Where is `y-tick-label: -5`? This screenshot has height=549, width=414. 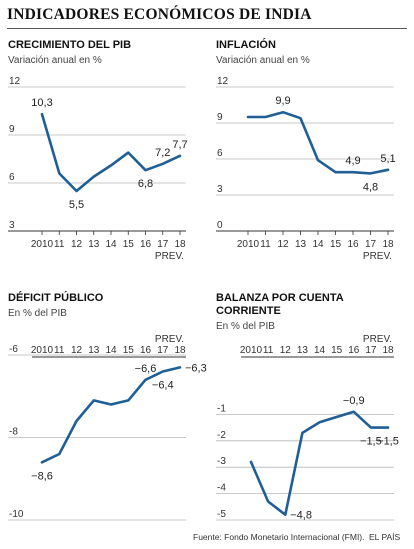
y-tick-label: -5 is located at coordinates (221, 514).